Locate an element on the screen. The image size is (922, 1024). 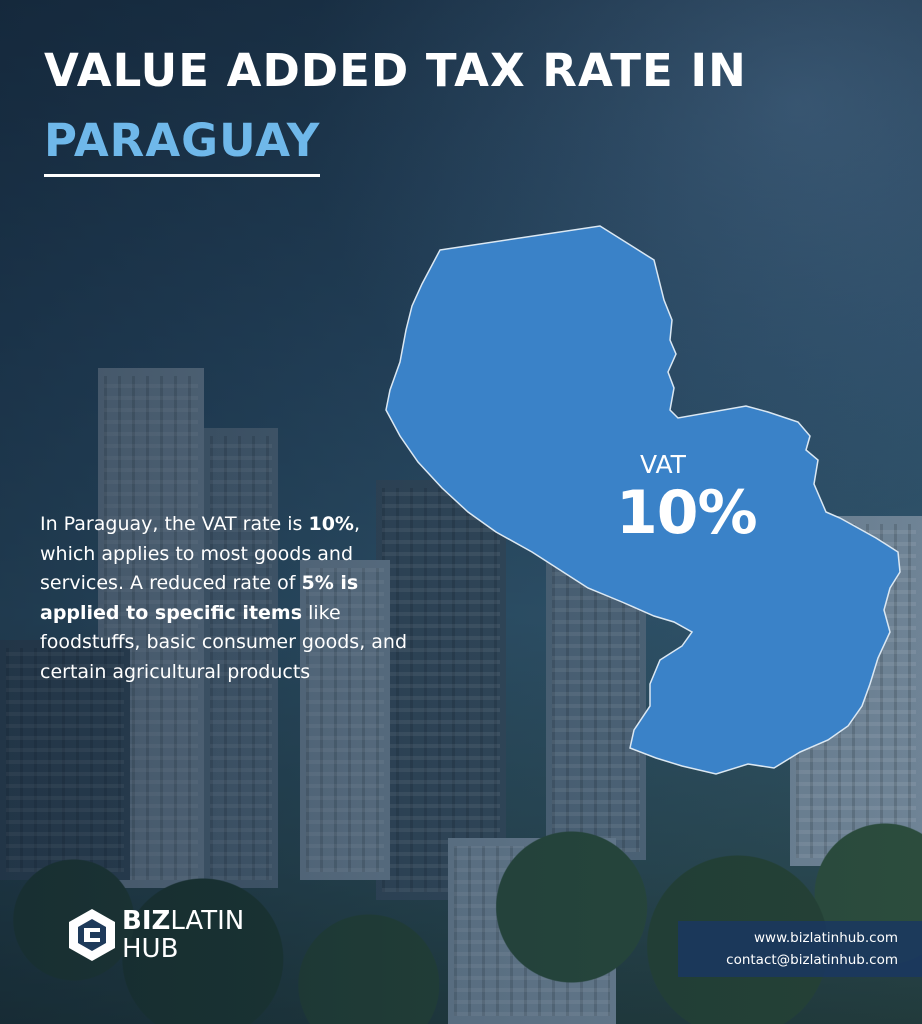
description-bold-reduced: 5% is applied to specific items is located at coordinates (199, 598).